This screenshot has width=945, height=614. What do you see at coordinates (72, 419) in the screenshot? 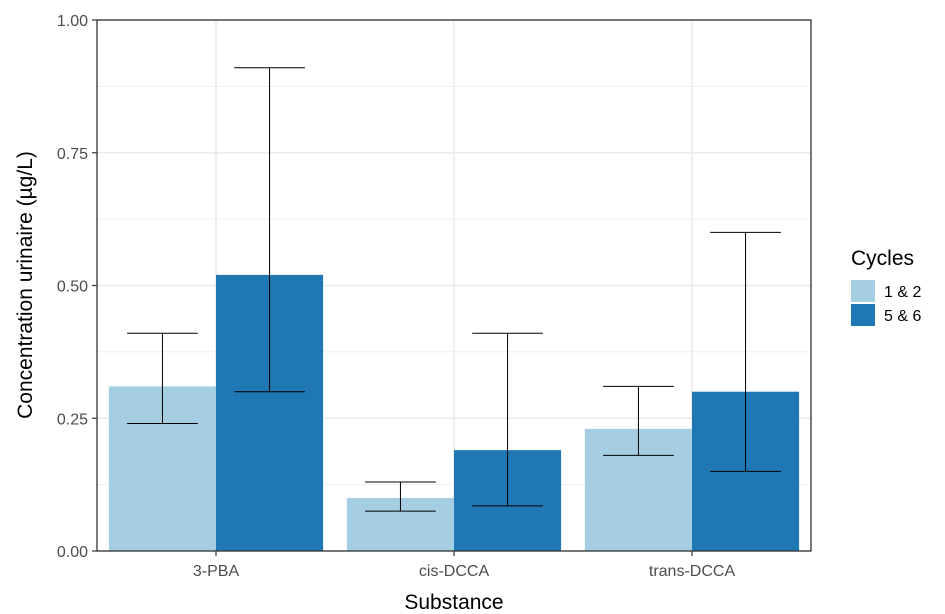
I see `y-tick-label: 0.25` at bounding box center [72, 419].